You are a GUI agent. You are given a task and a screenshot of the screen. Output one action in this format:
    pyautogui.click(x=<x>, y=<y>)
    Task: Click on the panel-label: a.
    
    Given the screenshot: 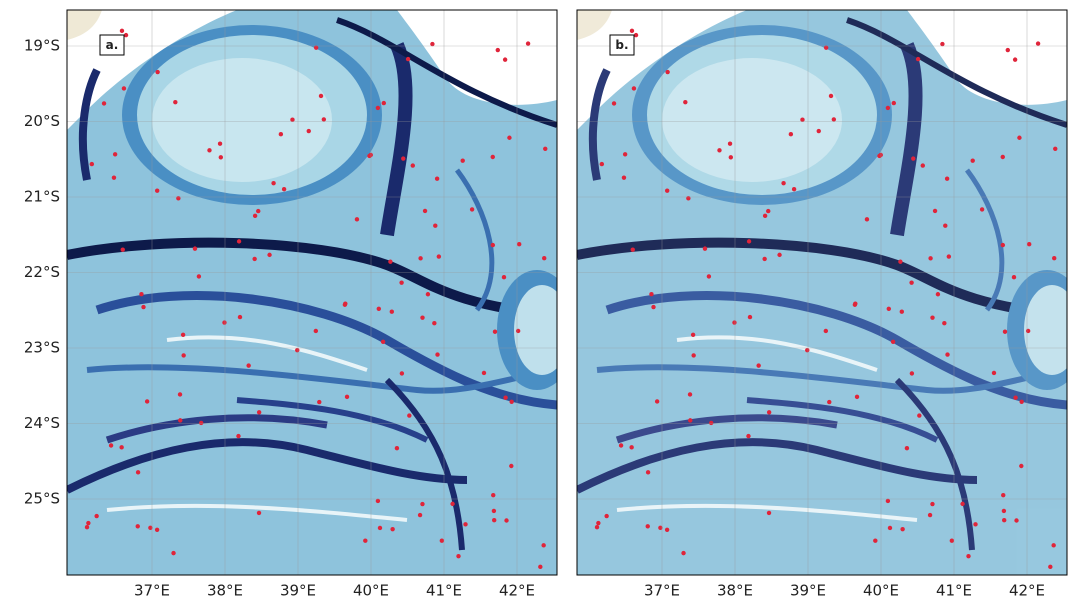 What is the action you would take?
    pyautogui.click(x=112, y=45)
    